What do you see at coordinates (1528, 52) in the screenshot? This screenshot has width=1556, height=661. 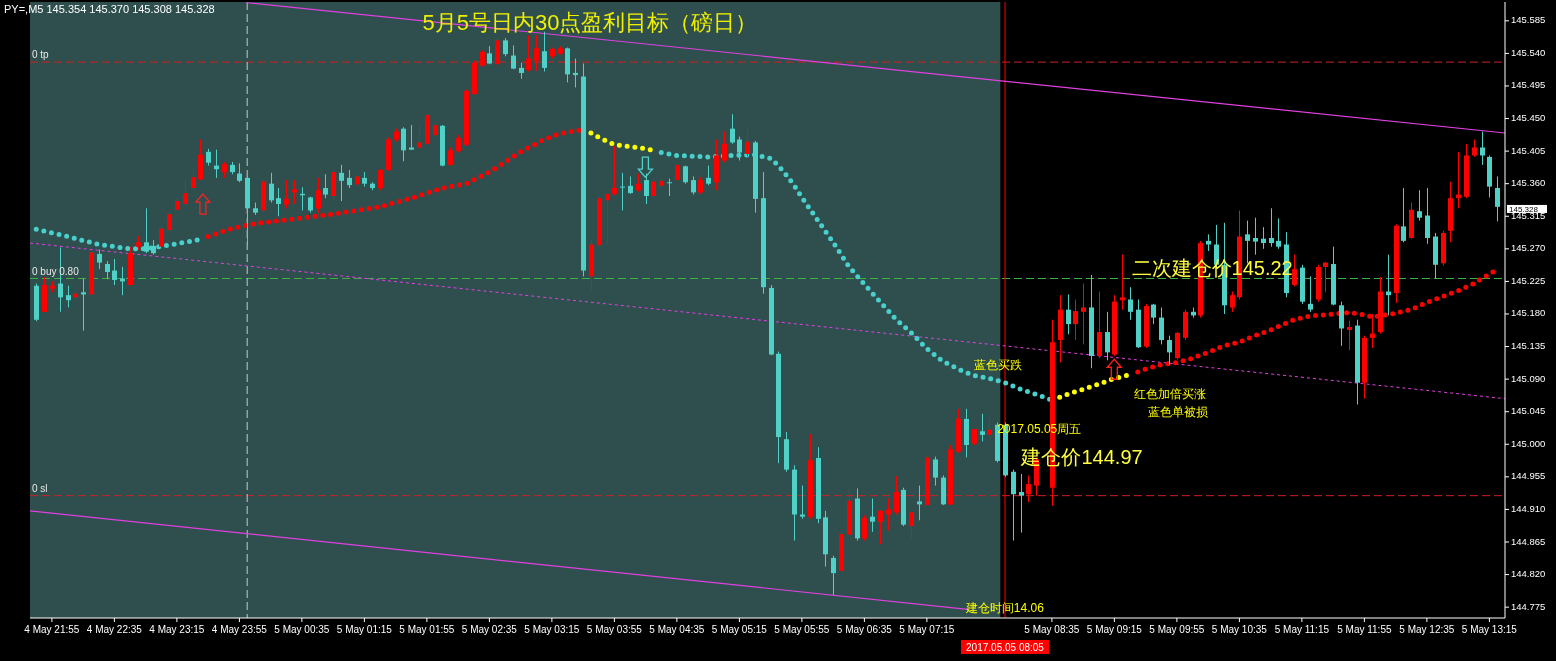 I see `y-tick-label: 145.540` at bounding box center [1528, 52].